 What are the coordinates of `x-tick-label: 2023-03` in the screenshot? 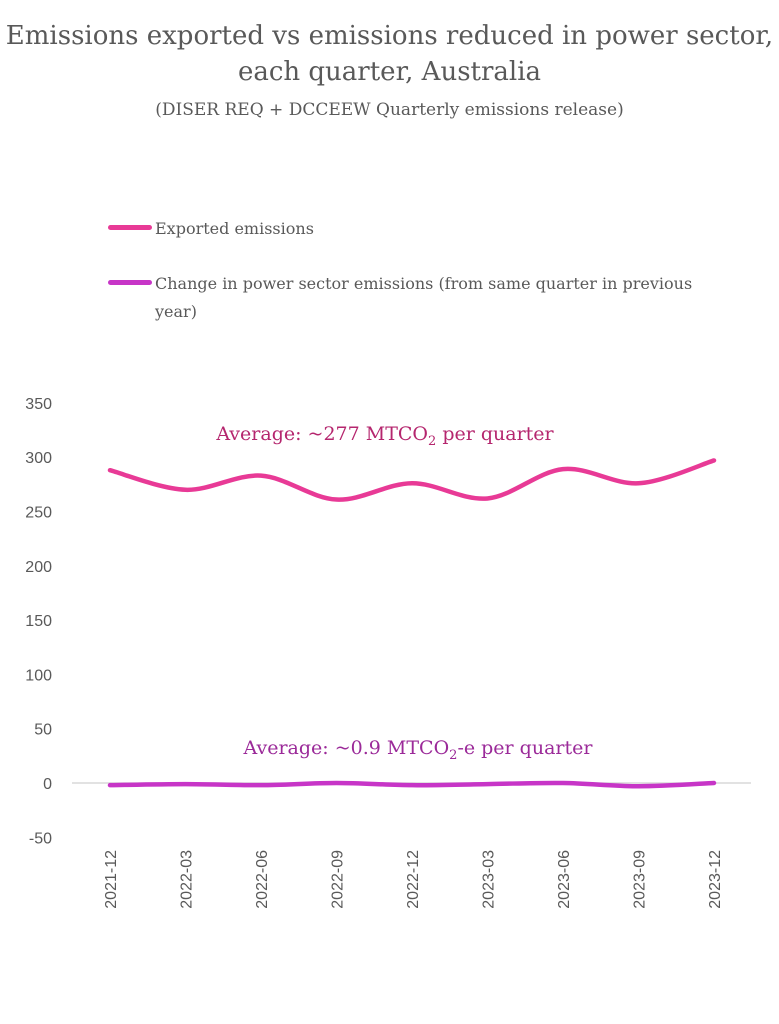 It's located at (489, 879).